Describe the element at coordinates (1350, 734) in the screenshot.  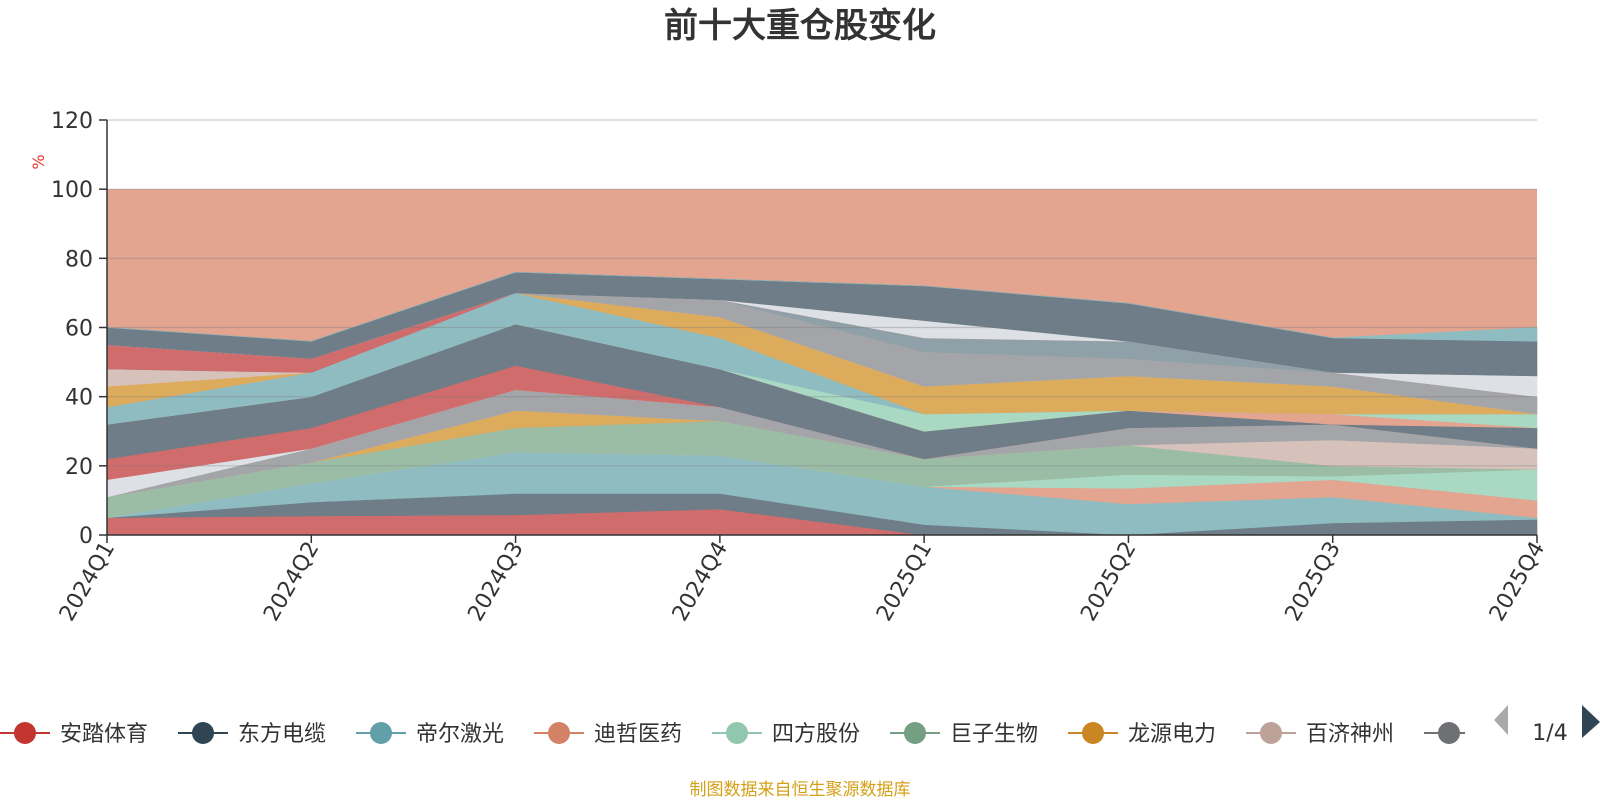
I see `legend-label: 百济神州` at that location.